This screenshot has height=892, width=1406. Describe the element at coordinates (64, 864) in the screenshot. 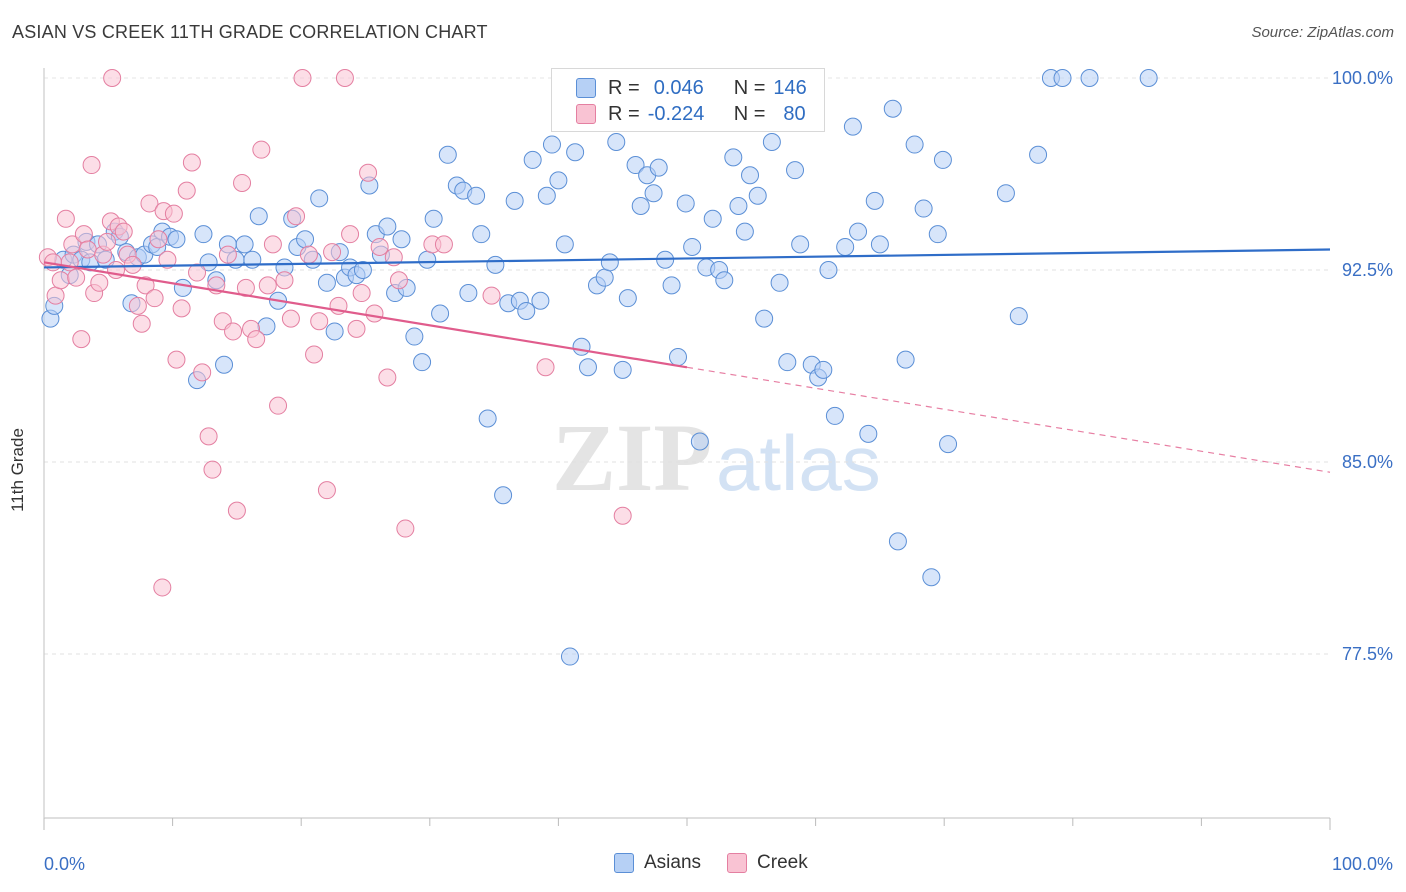

I see `x-tick-label: 0.0%` at that location.